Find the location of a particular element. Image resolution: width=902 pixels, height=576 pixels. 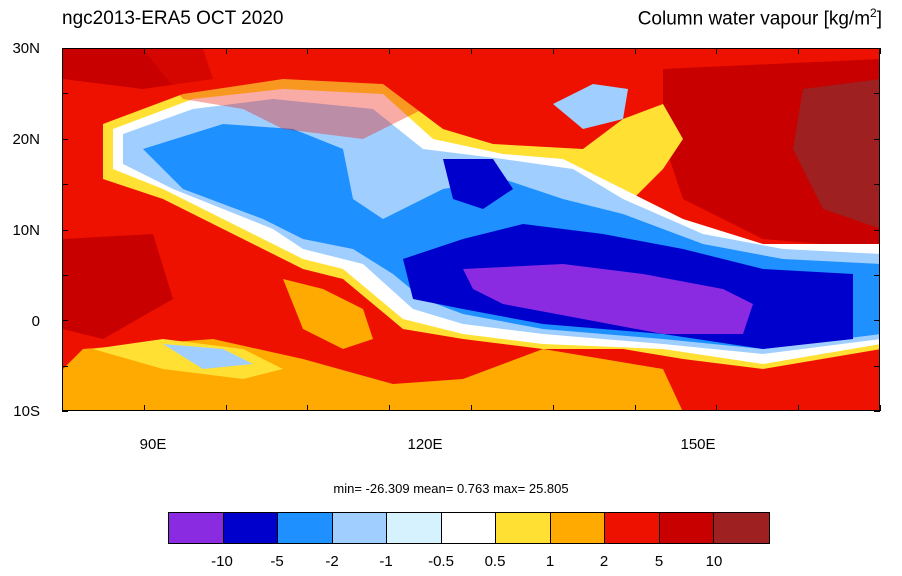

colorbar-label: 0.5 is located at coordinates (495, 561).